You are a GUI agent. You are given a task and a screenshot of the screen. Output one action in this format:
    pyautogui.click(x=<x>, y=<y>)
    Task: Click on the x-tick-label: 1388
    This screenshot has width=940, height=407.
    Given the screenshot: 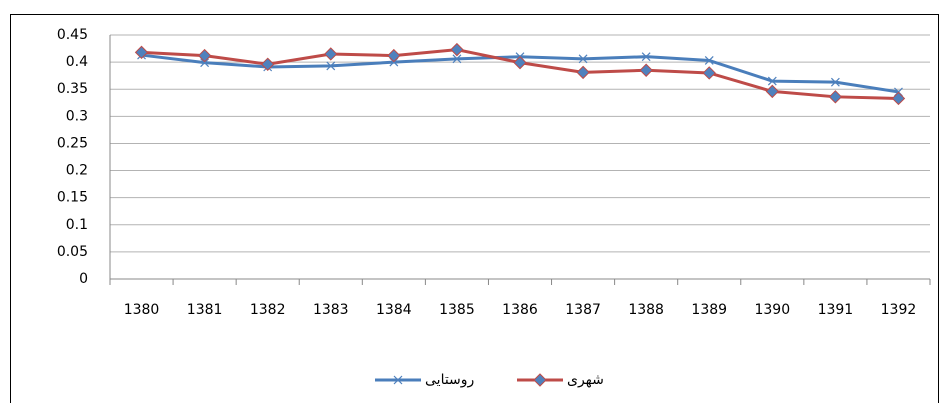 What is the action you would take?
    pyautogui.click(x=646, y=310)
    